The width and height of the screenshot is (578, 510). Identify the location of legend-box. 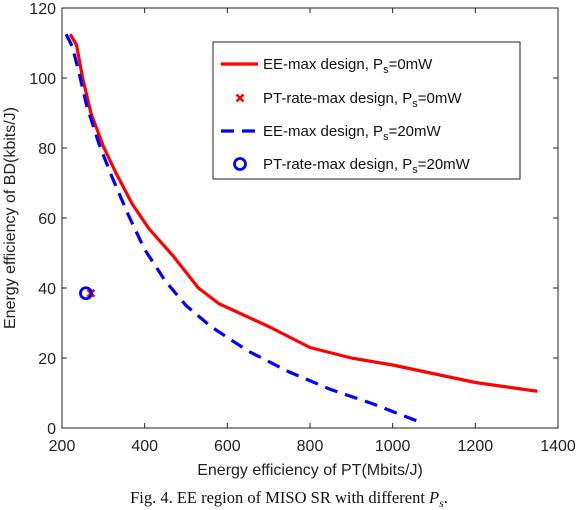
(366, 110).